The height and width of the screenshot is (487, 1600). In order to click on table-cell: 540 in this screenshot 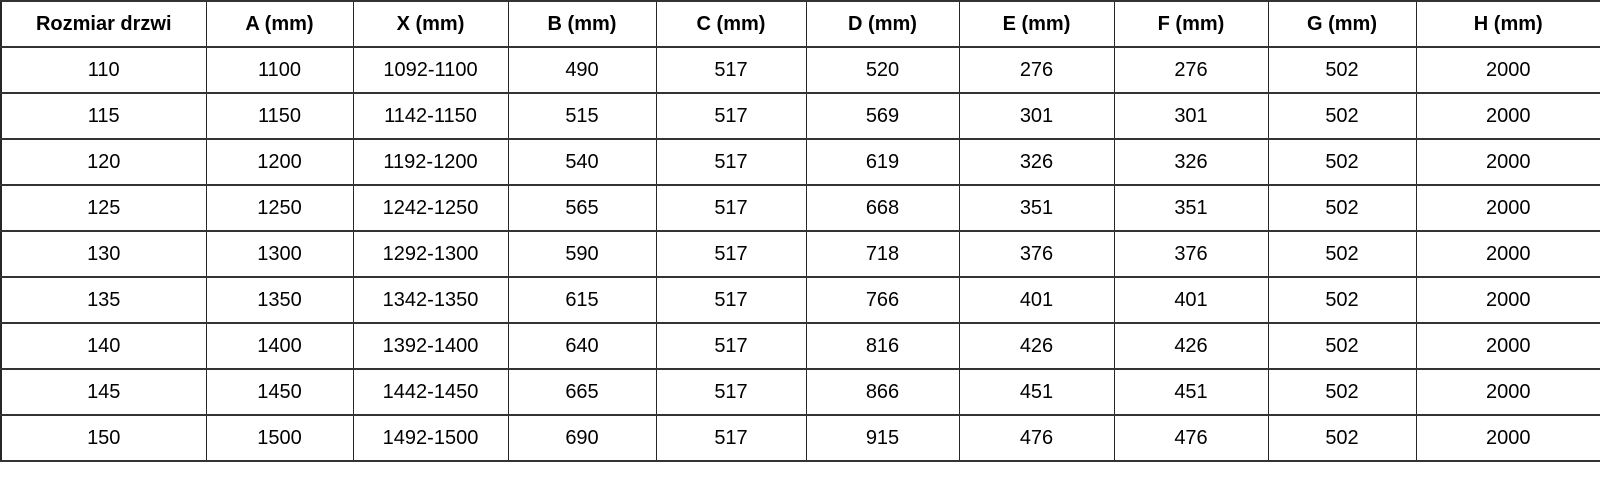, I will do `click(582, 162)`.